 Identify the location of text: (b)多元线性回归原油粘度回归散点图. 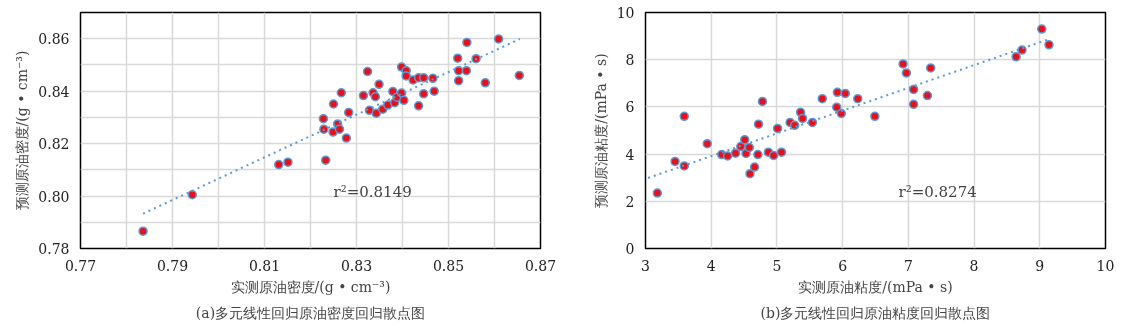
(875, 312).